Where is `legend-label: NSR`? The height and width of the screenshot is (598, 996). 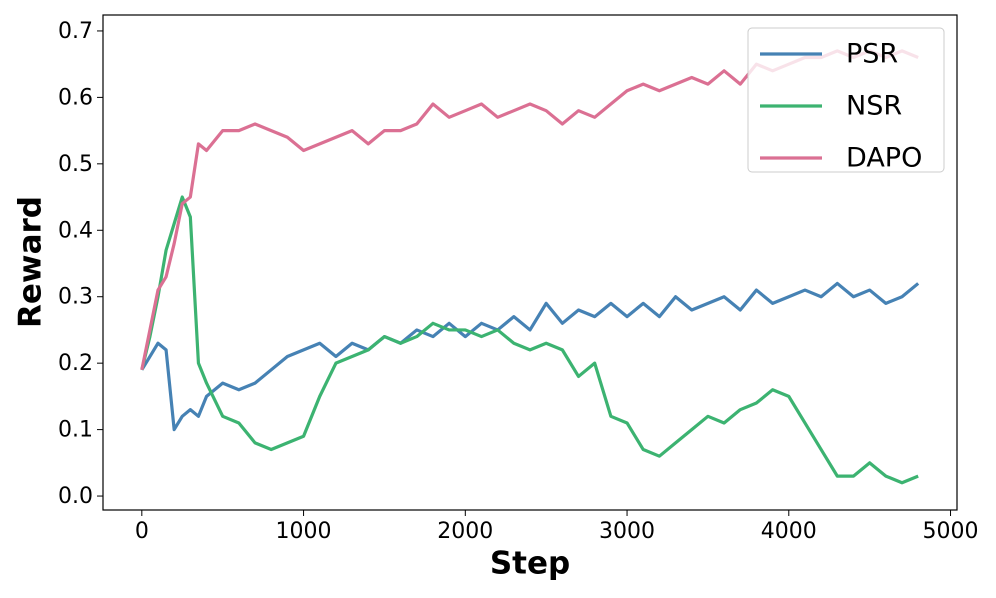
legend-label: NSR is located at coordinates (874, 106).